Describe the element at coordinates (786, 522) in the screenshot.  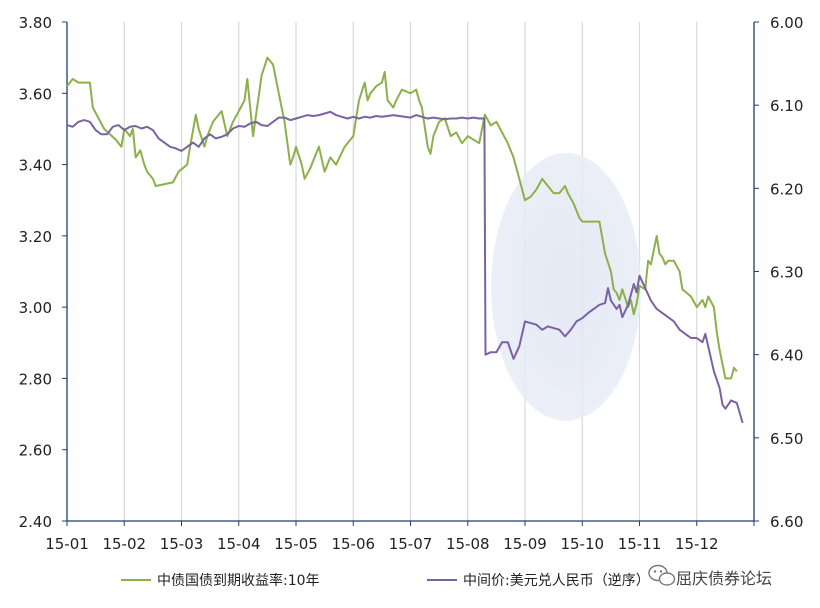
I see `y-right-tick-label: 6.60` at that location.